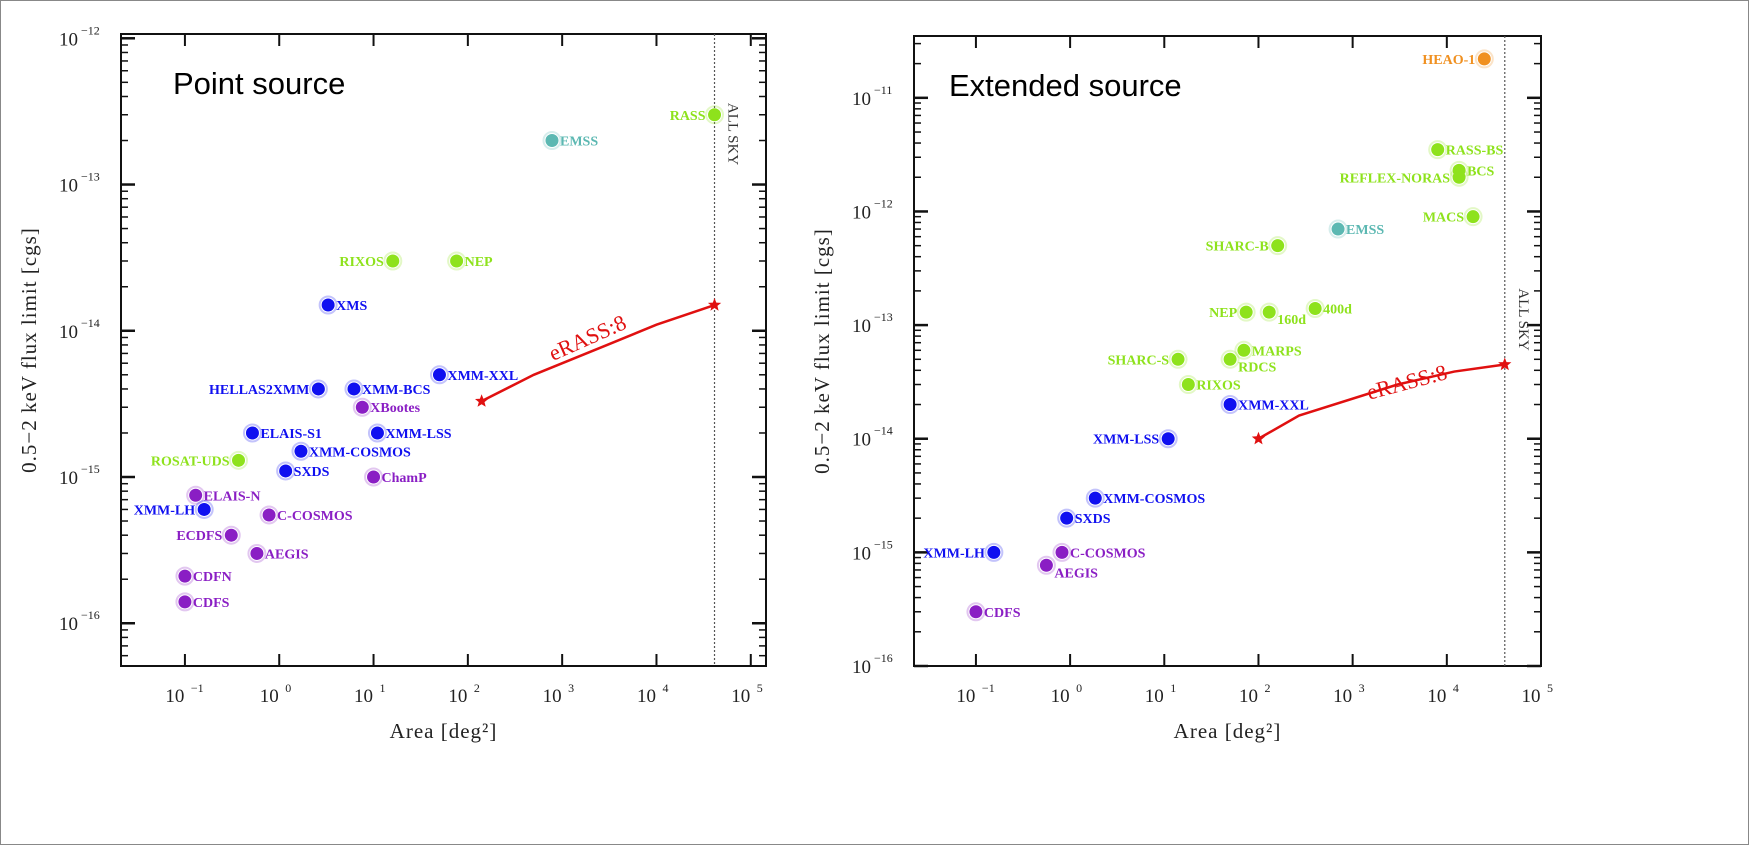 Image resolution: width=1749 pixels, height=845 pixels. Describe the element at coordinates (1228, 731) in the screenshot. I see `x-axis-title: Area [deg²]` at that location.